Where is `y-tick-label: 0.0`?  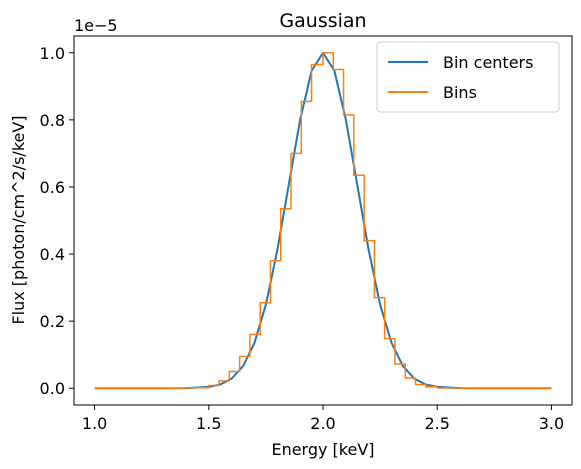
y-tick-label: 0.0 is located at coordinates (52, 388).